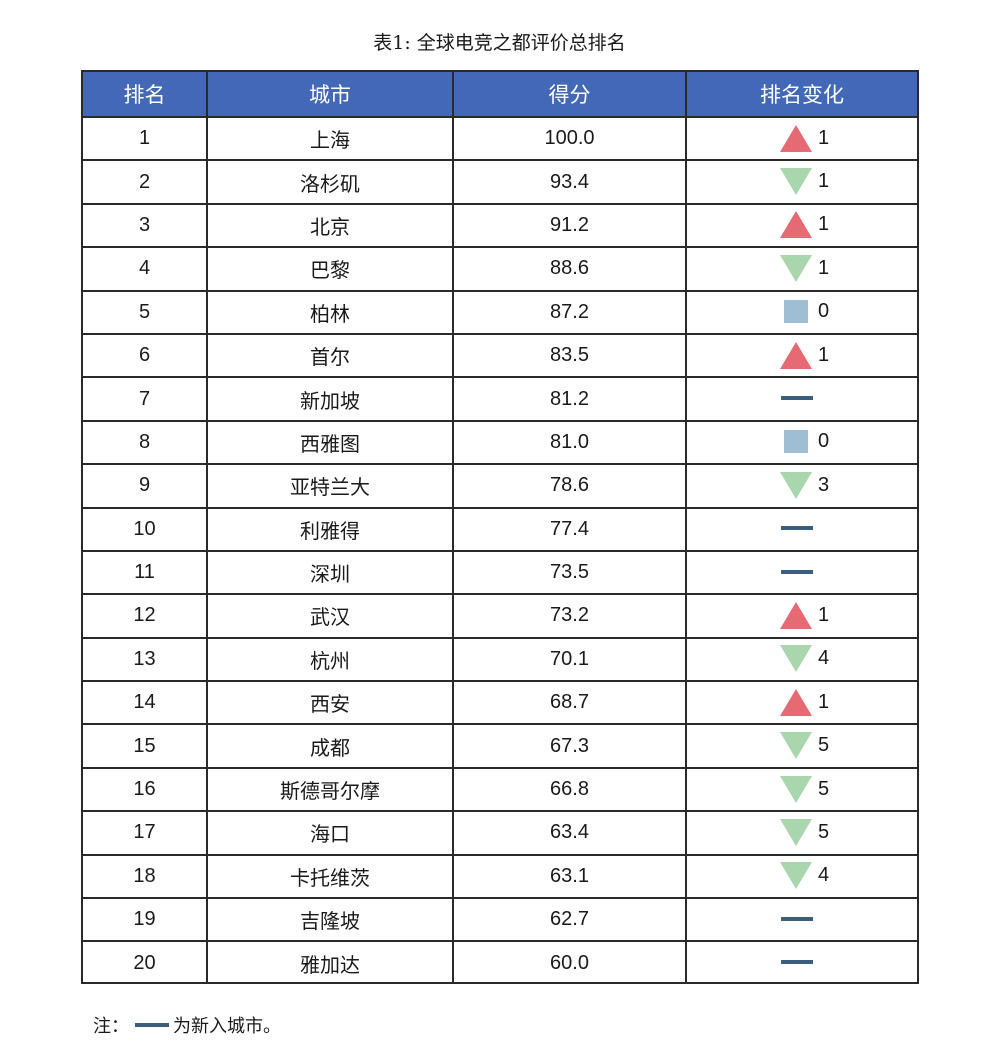 This screenshot has height=1041, width=999. Describe the element at coordinates (145, 226) in the screenshot. I see `rank-cell: 3` at that location.